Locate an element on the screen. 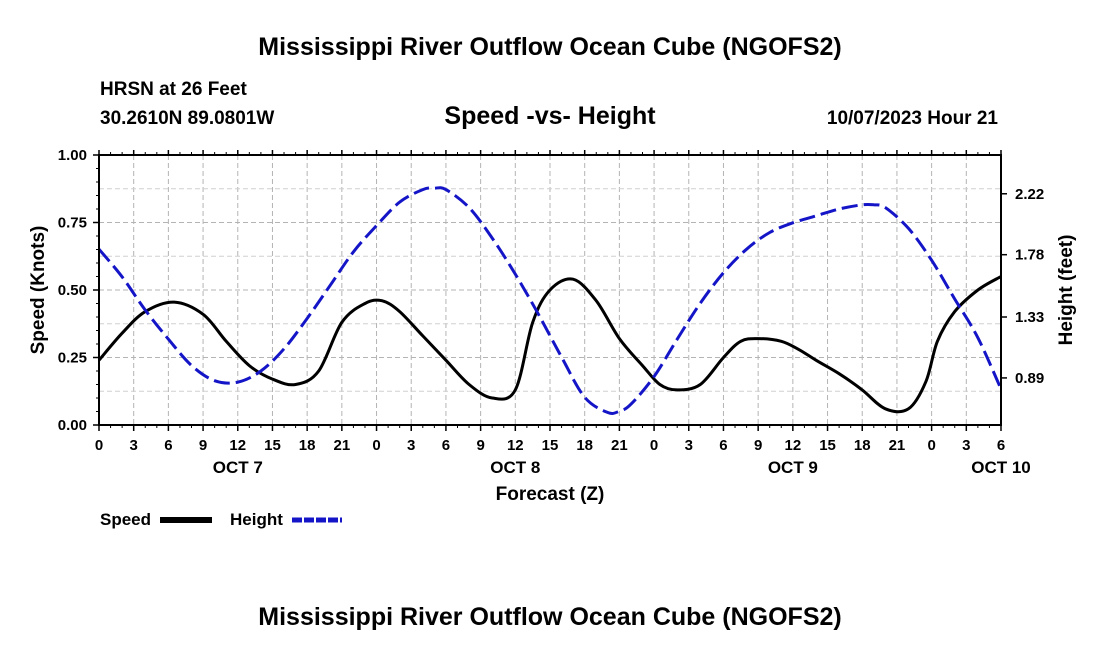  y2-tick-label: 0.89 is located at coordinates (1029, 378).